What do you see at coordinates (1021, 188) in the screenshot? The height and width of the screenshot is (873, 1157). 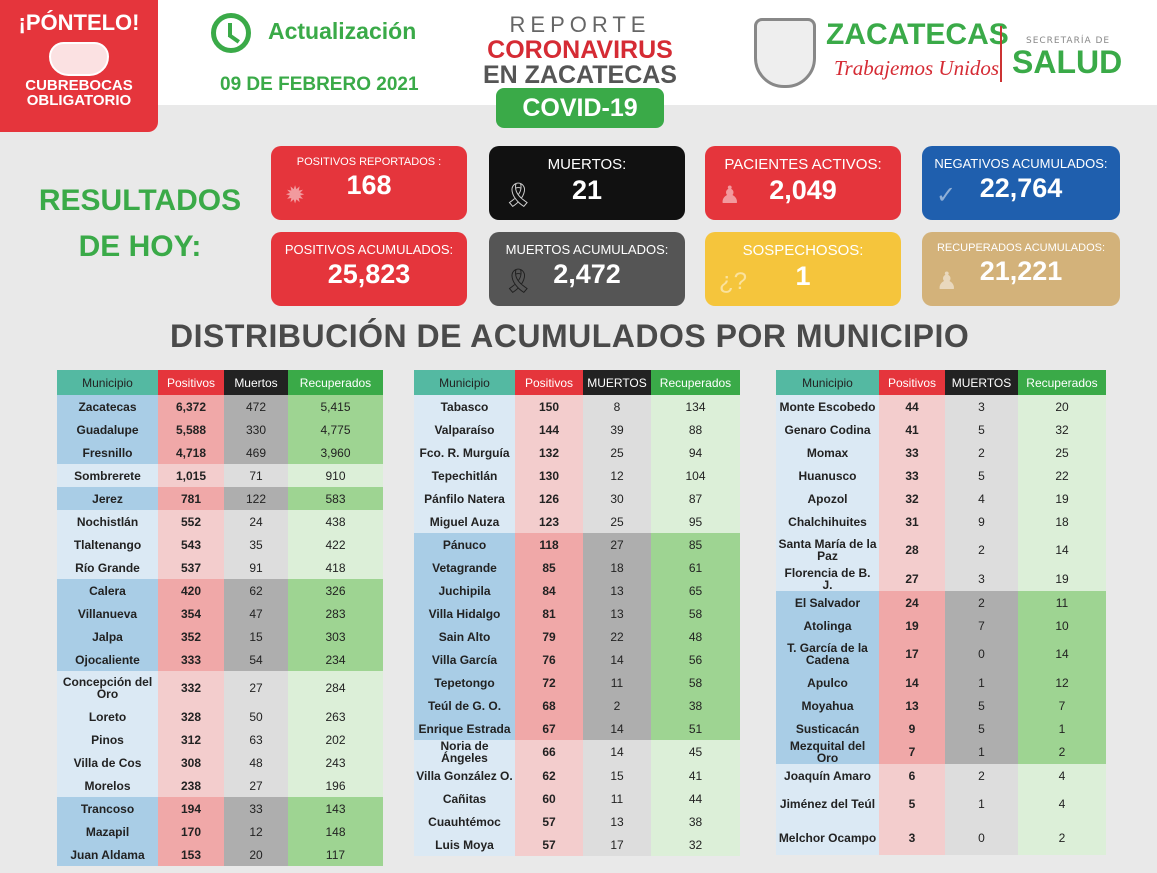 I see `card-negativos-value: 22,764` at bounding box center [1021, 188].